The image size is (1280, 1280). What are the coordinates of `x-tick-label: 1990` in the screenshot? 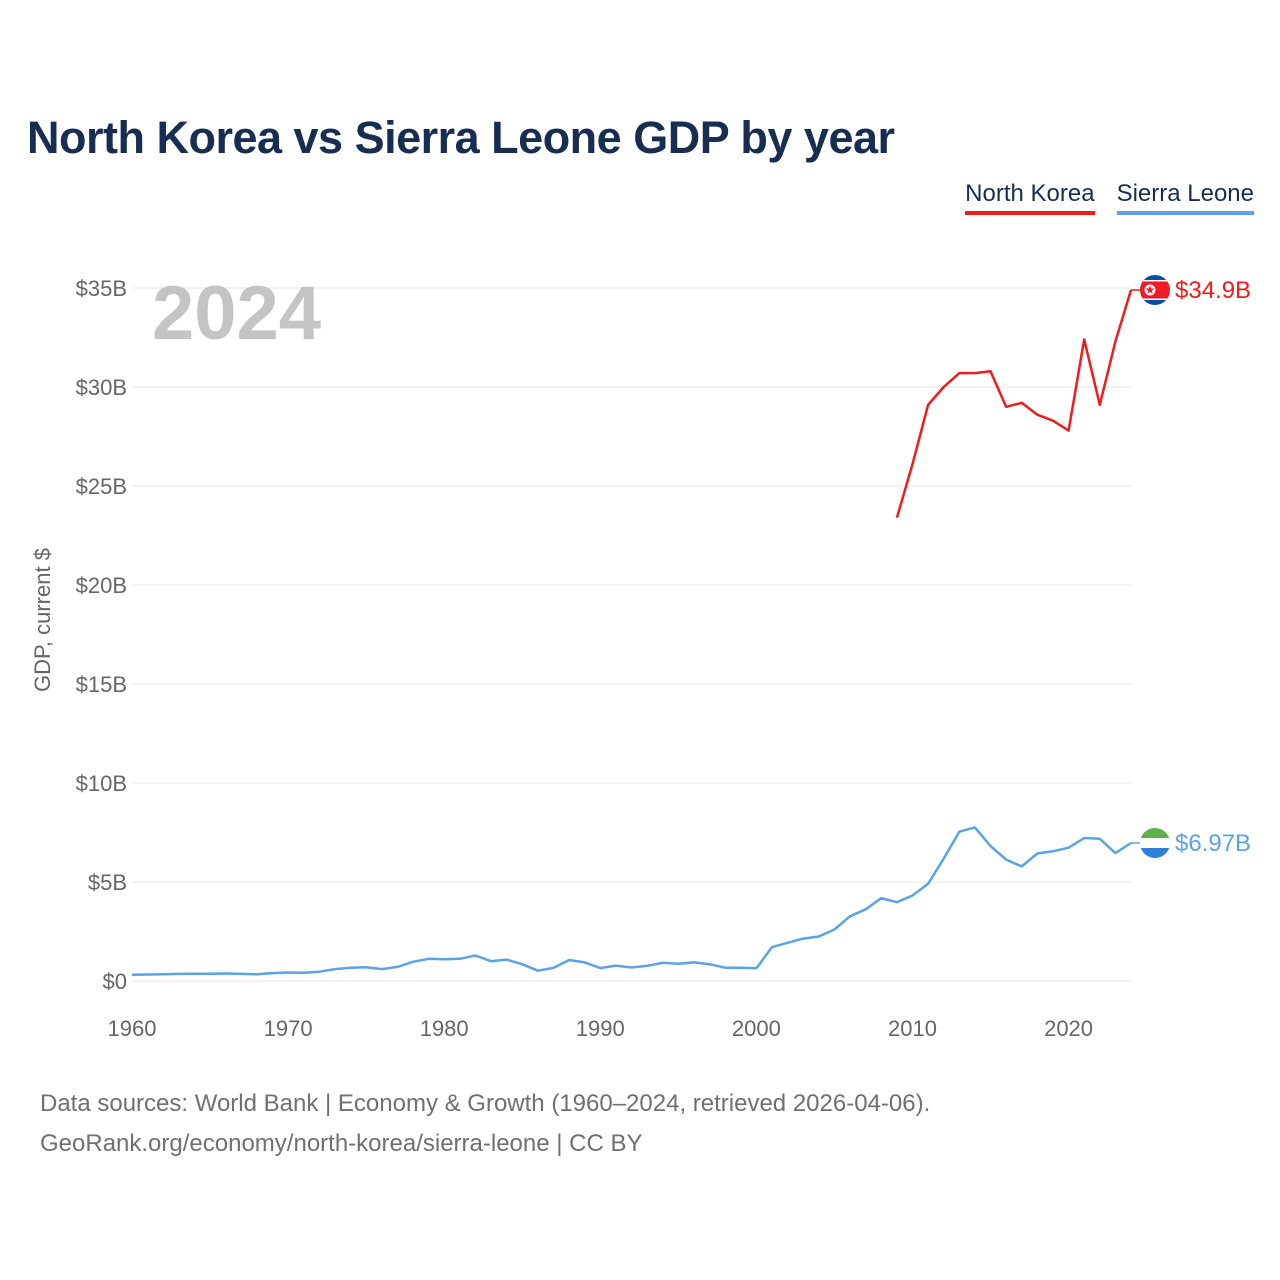 It's located at (600, 1028).